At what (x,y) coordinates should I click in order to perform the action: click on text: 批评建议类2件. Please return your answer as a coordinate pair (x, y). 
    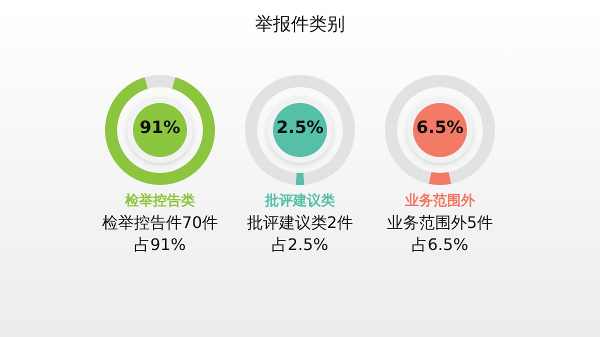
    Looking at the image, I should click on (300, 223).